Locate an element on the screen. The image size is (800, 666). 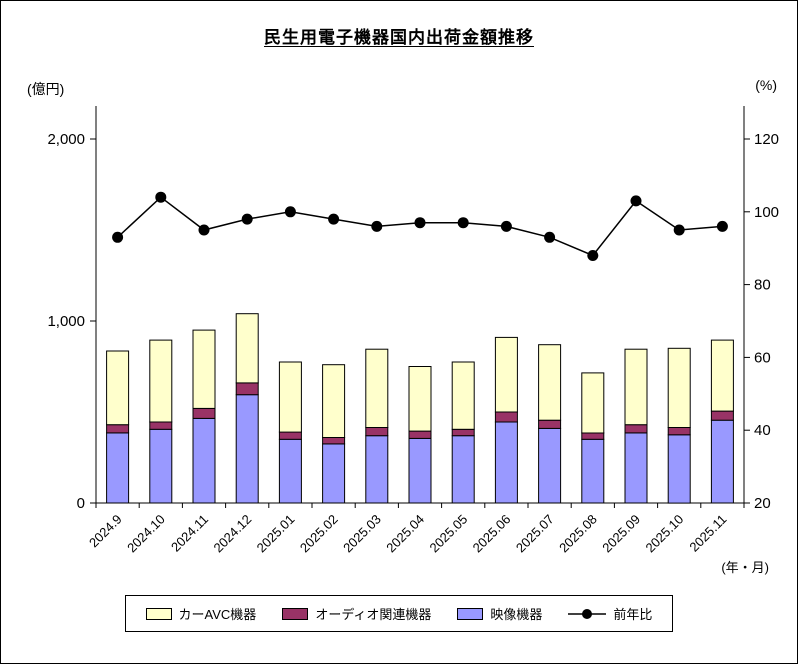
x-axis-label: 2025.09 is located at coordinates (621, 534).